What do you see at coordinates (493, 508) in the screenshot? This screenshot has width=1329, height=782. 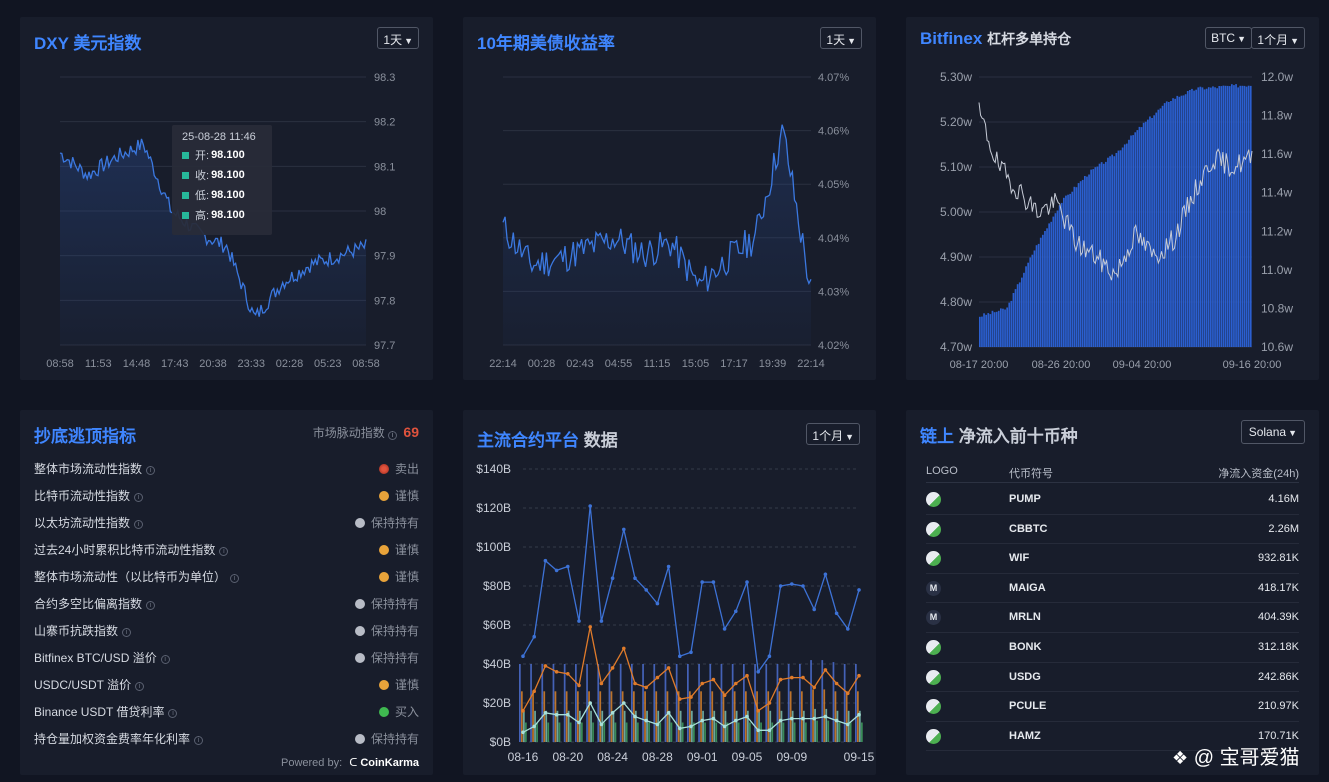 I see `y-tick-label: $120B` at bounding box center [493, 508].